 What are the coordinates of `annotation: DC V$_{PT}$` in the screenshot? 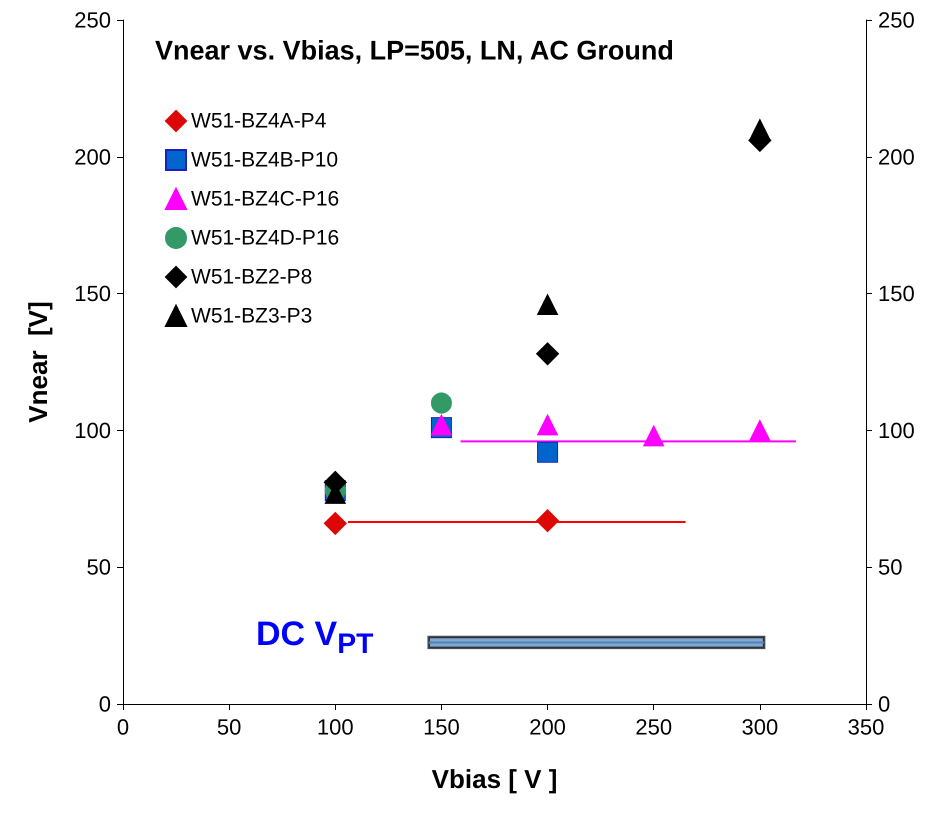 It's located at (315, 637).